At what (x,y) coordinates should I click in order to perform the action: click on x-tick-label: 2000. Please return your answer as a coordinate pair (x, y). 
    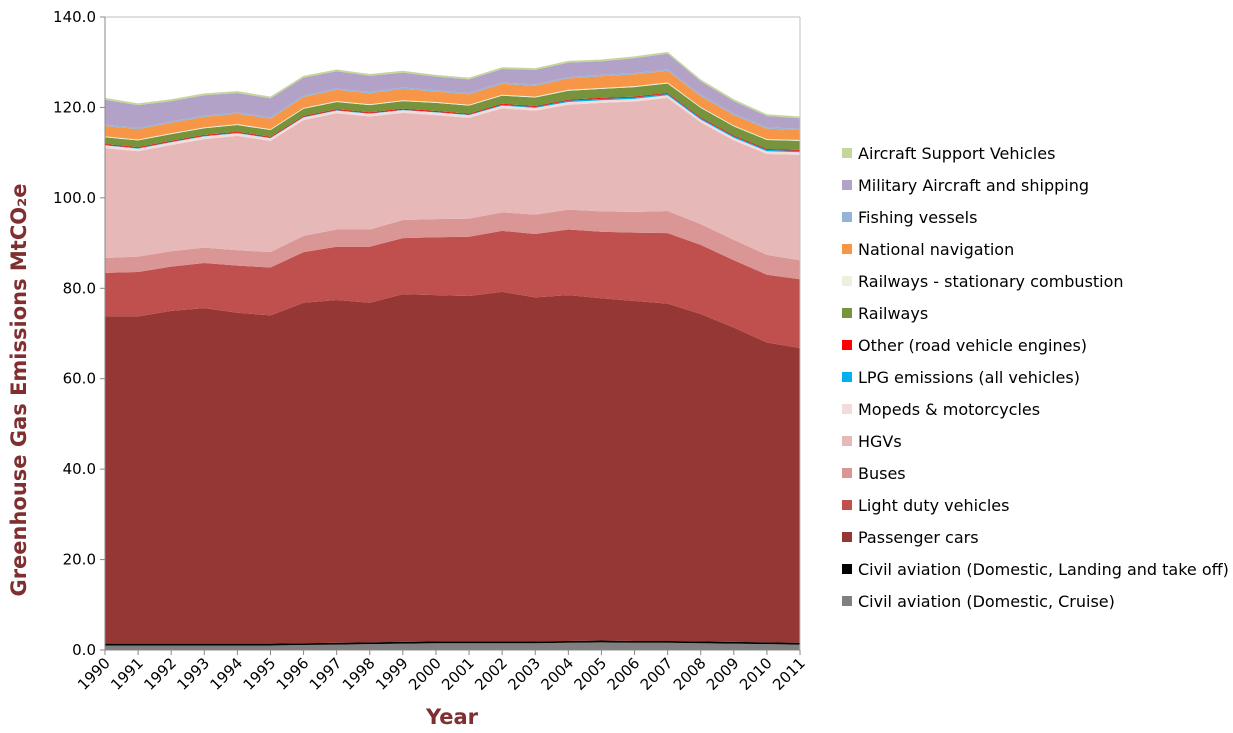
    Looking at the image, I should click on (425, 674).